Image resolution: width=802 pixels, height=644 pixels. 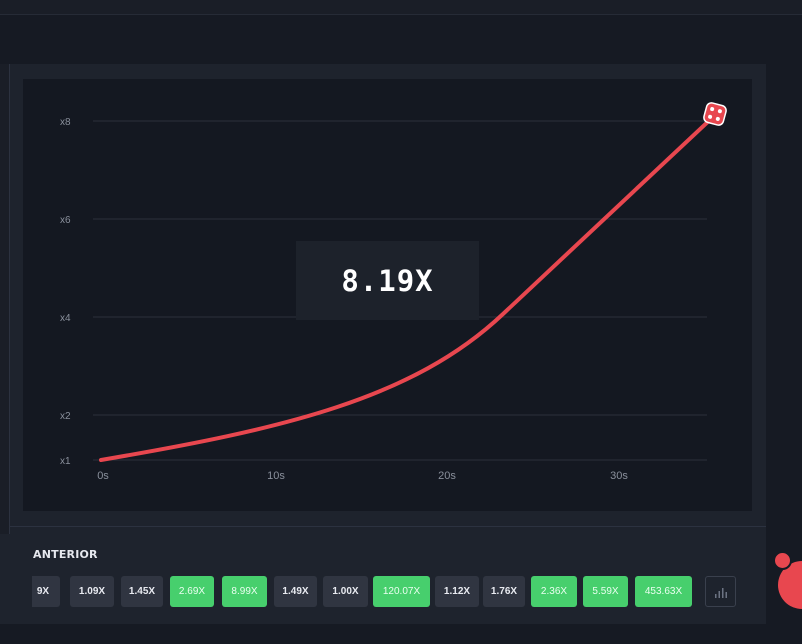 I want to click on history-item: 1.45X, so click(x=142, y=591).